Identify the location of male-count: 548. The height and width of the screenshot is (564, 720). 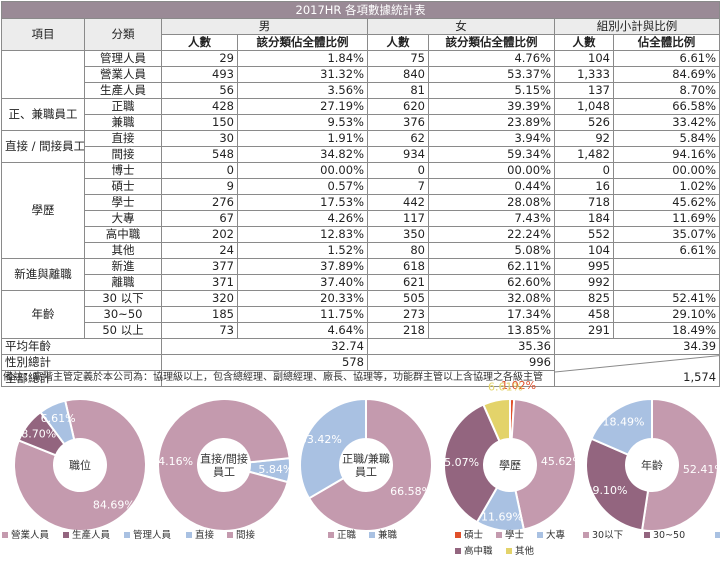
(199, 154).